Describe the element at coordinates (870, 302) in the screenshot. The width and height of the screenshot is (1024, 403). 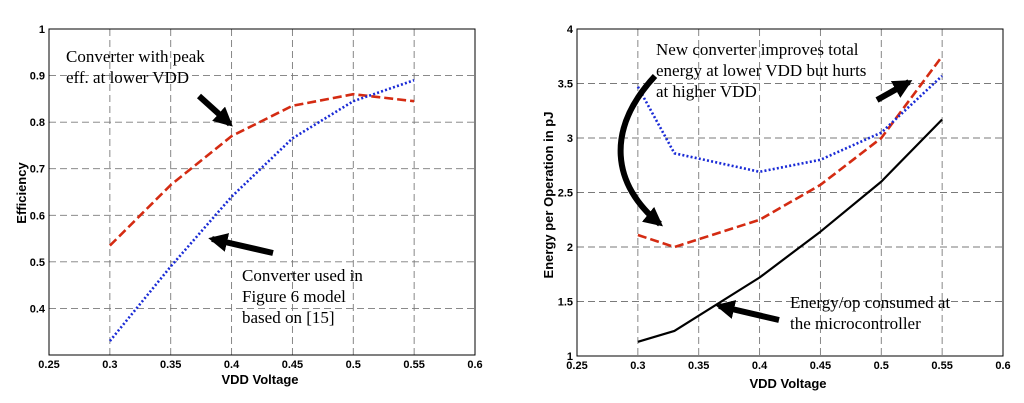
I see `annotation-line: Energy/op consumed at` at that location.